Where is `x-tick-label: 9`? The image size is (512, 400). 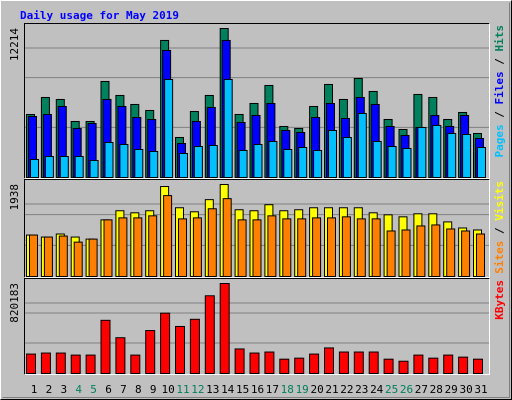
x-tick-label: 9 is located at coordinates (153, 389).